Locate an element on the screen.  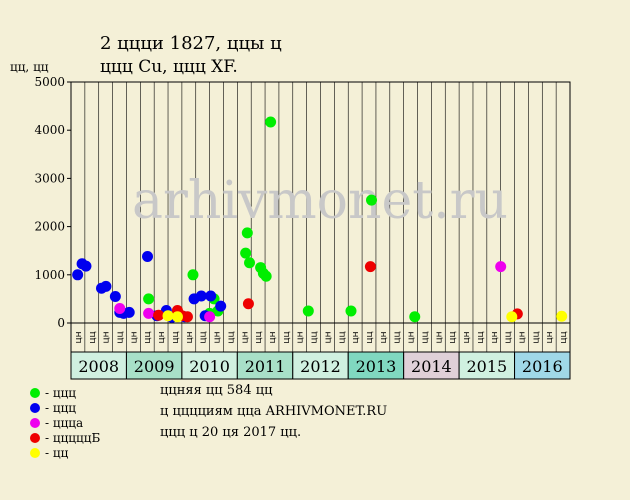
year-label: 2008 is located at coordinates (98, 366).